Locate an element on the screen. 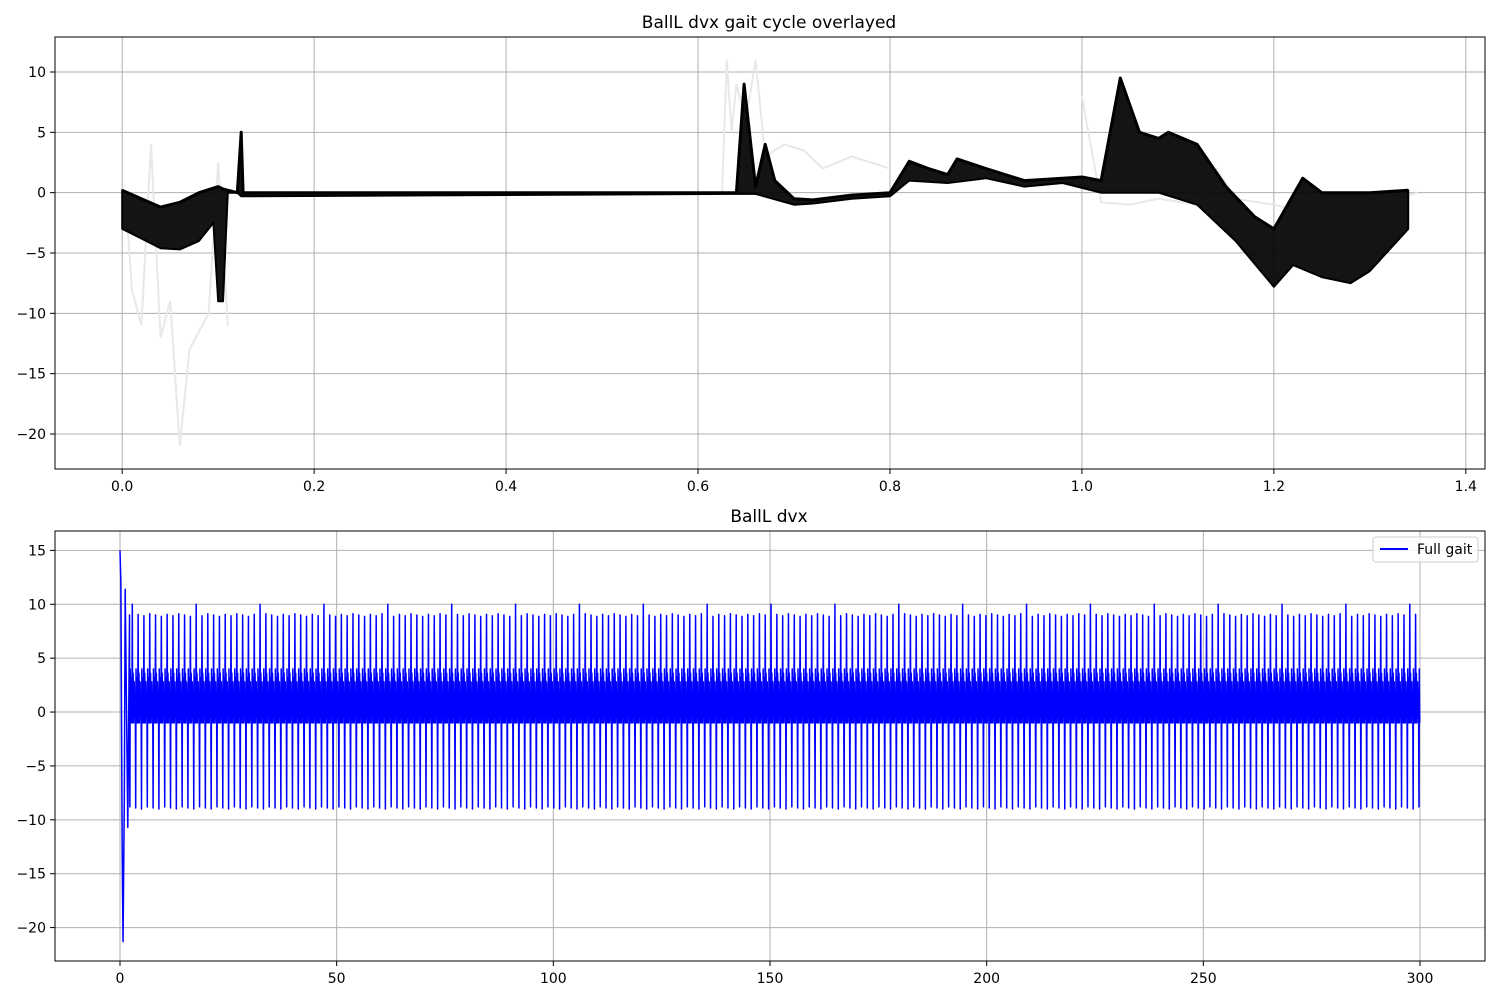 The width and height of the screenshot is (1500, 1000). legend-label-full-gait: Full gait is located at coordinates (1445, 550).